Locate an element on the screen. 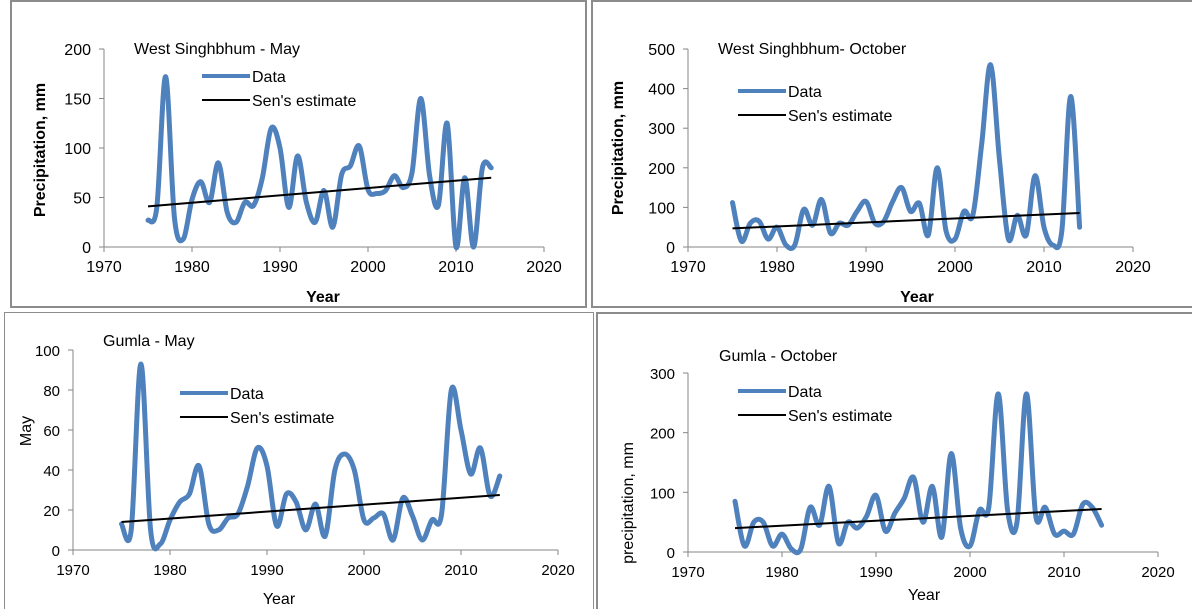 This screenshot has width=1192, height=611. chart-title: Gumla - October is located at coordinates (778, 356).